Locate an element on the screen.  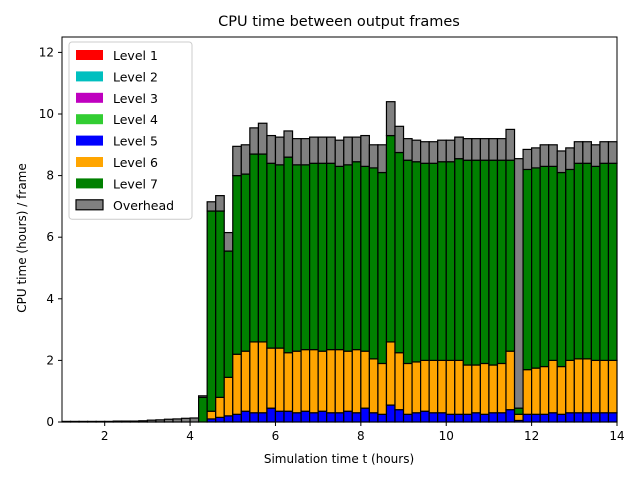
y-tick-label-6: 6 is located at coordinates (50, 237).